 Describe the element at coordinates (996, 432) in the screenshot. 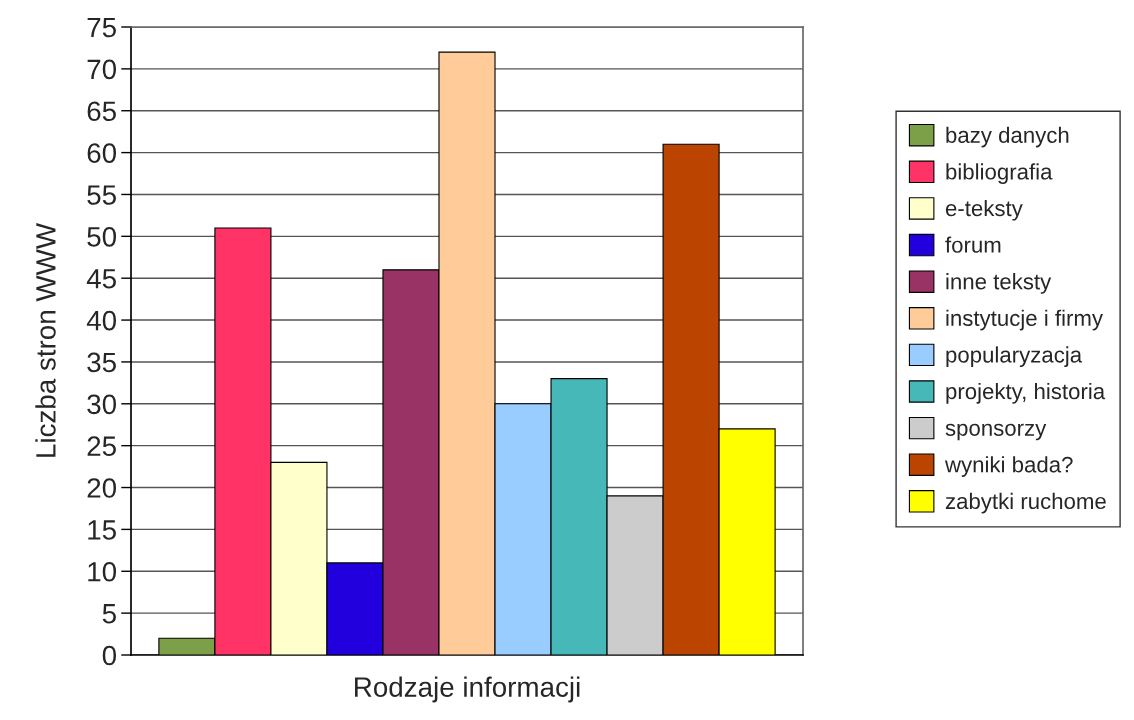

I see `legend-label: sponsorzy` at that location.